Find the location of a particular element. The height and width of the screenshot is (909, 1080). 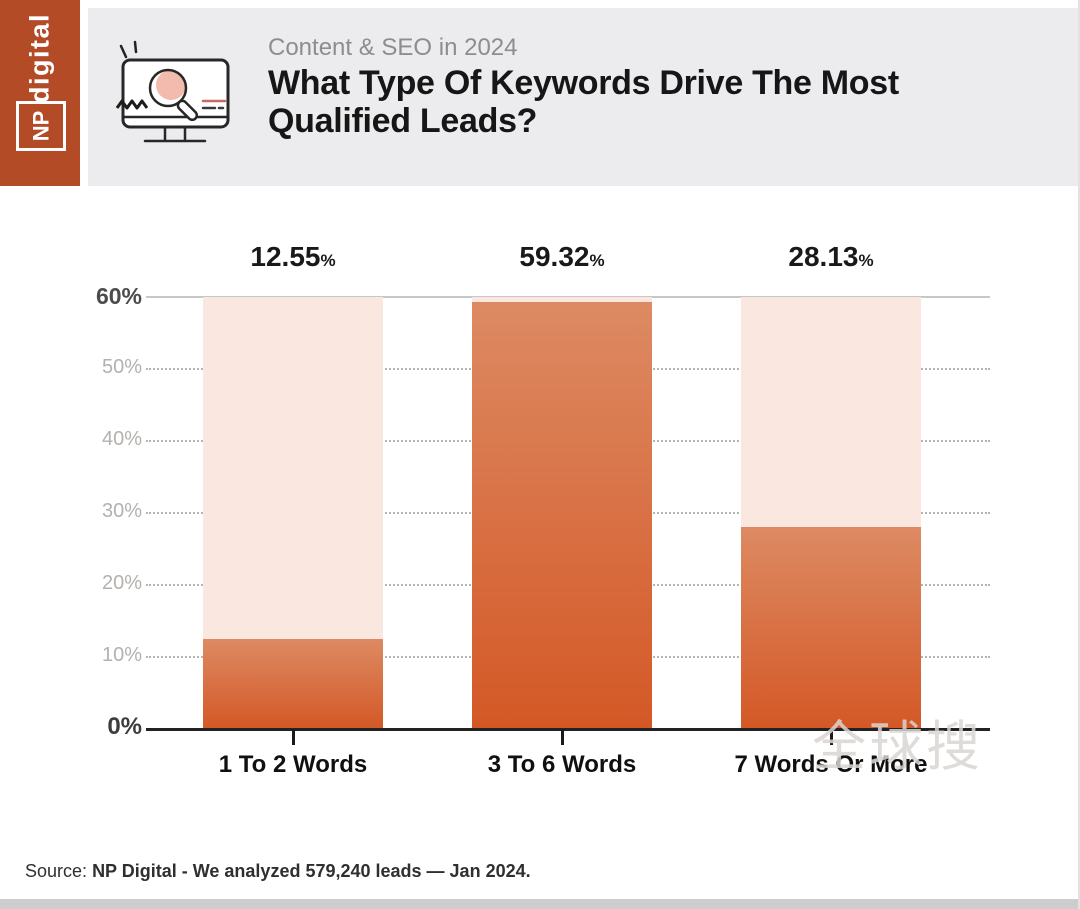

bar-fill-7-words-or-more is located at coordinates (831, 627).